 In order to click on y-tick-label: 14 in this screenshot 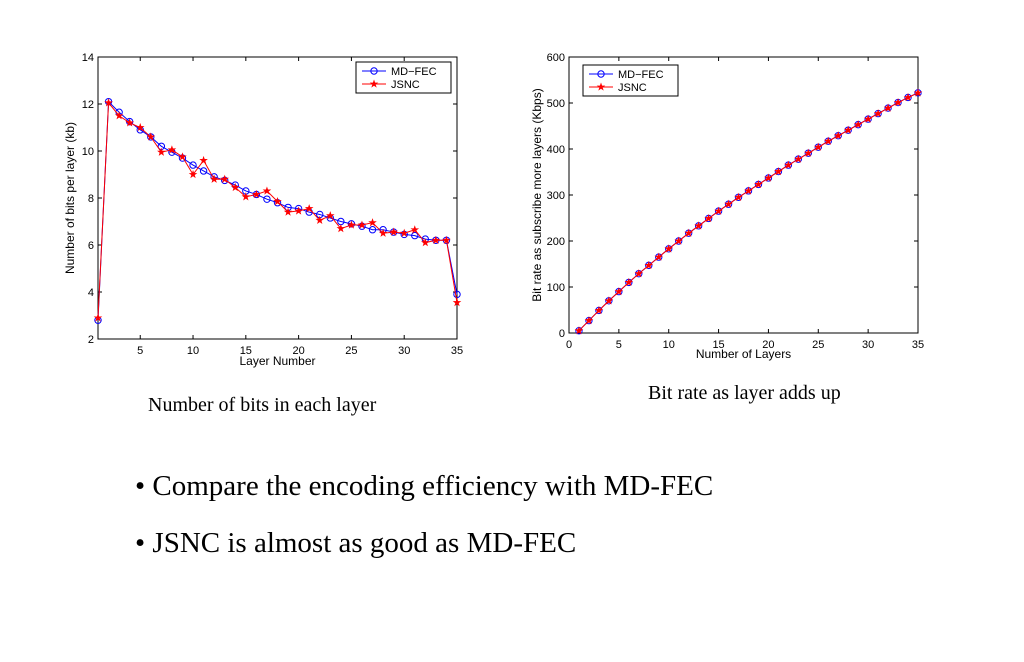, I will do `click(88, 58)`.